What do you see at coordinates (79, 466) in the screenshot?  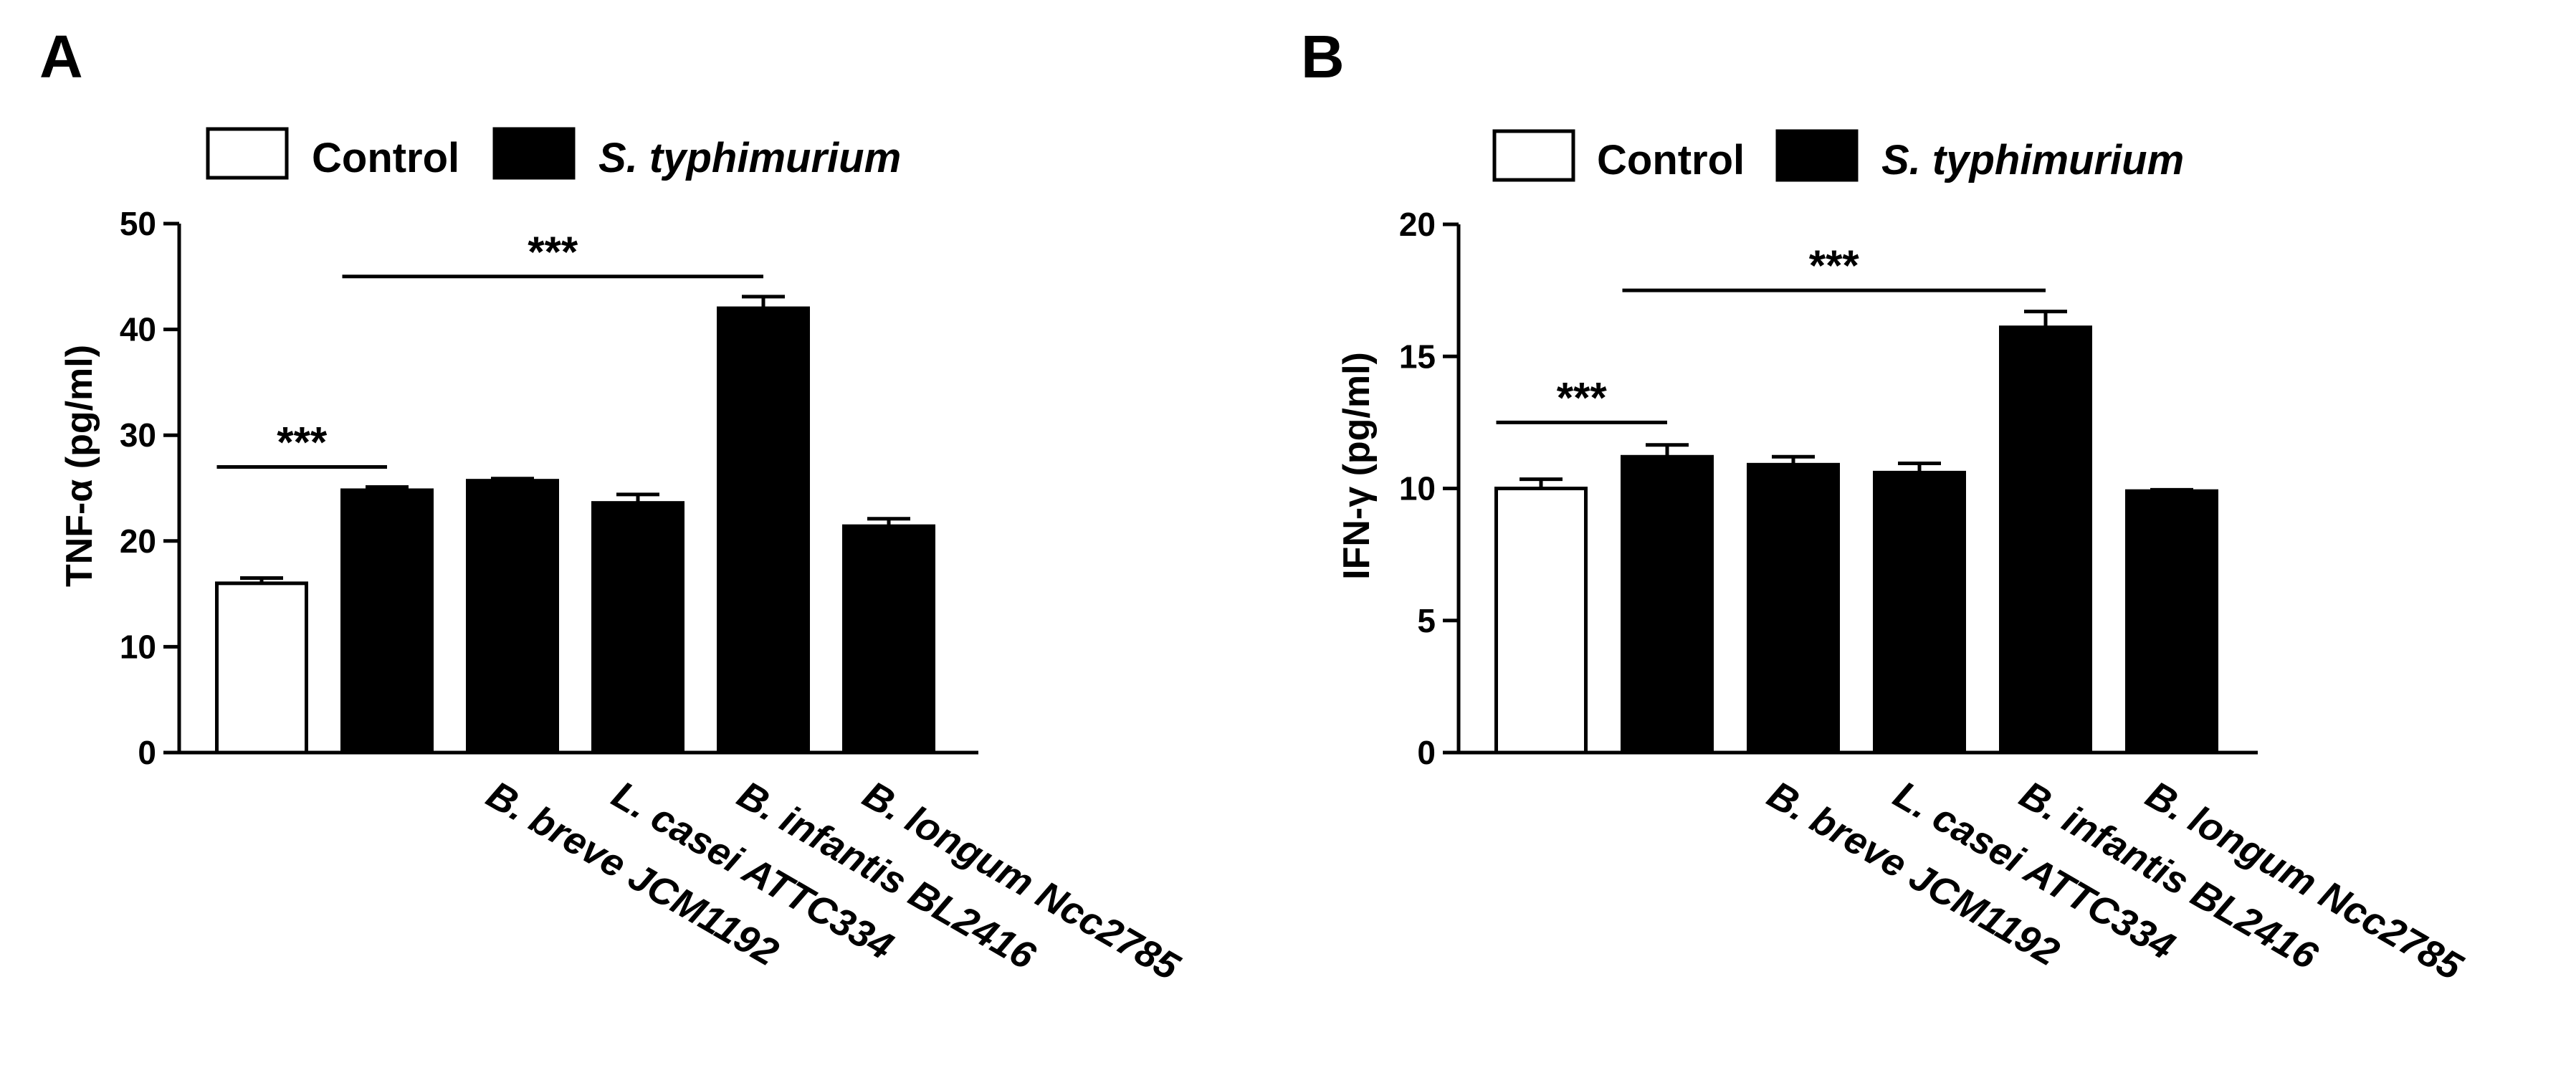 I see `y-axis-label-a: TNF-α (pg/ml)` at bounding box center [79, 466].